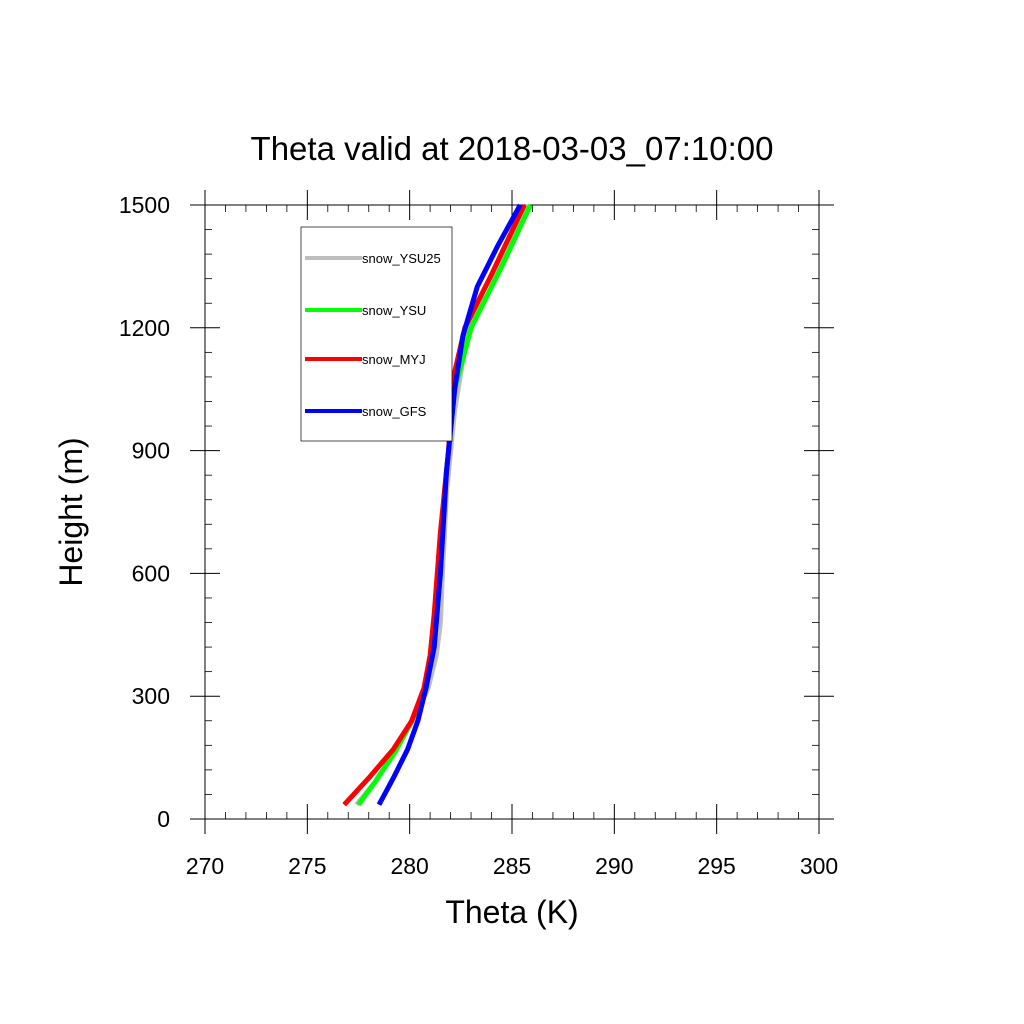 This screenshot has width=1024, height=1024. What do you see at coordinates (716, 866) in the screenshot?
I see `x-tick-label: 295` at bounding box center [716, 866].